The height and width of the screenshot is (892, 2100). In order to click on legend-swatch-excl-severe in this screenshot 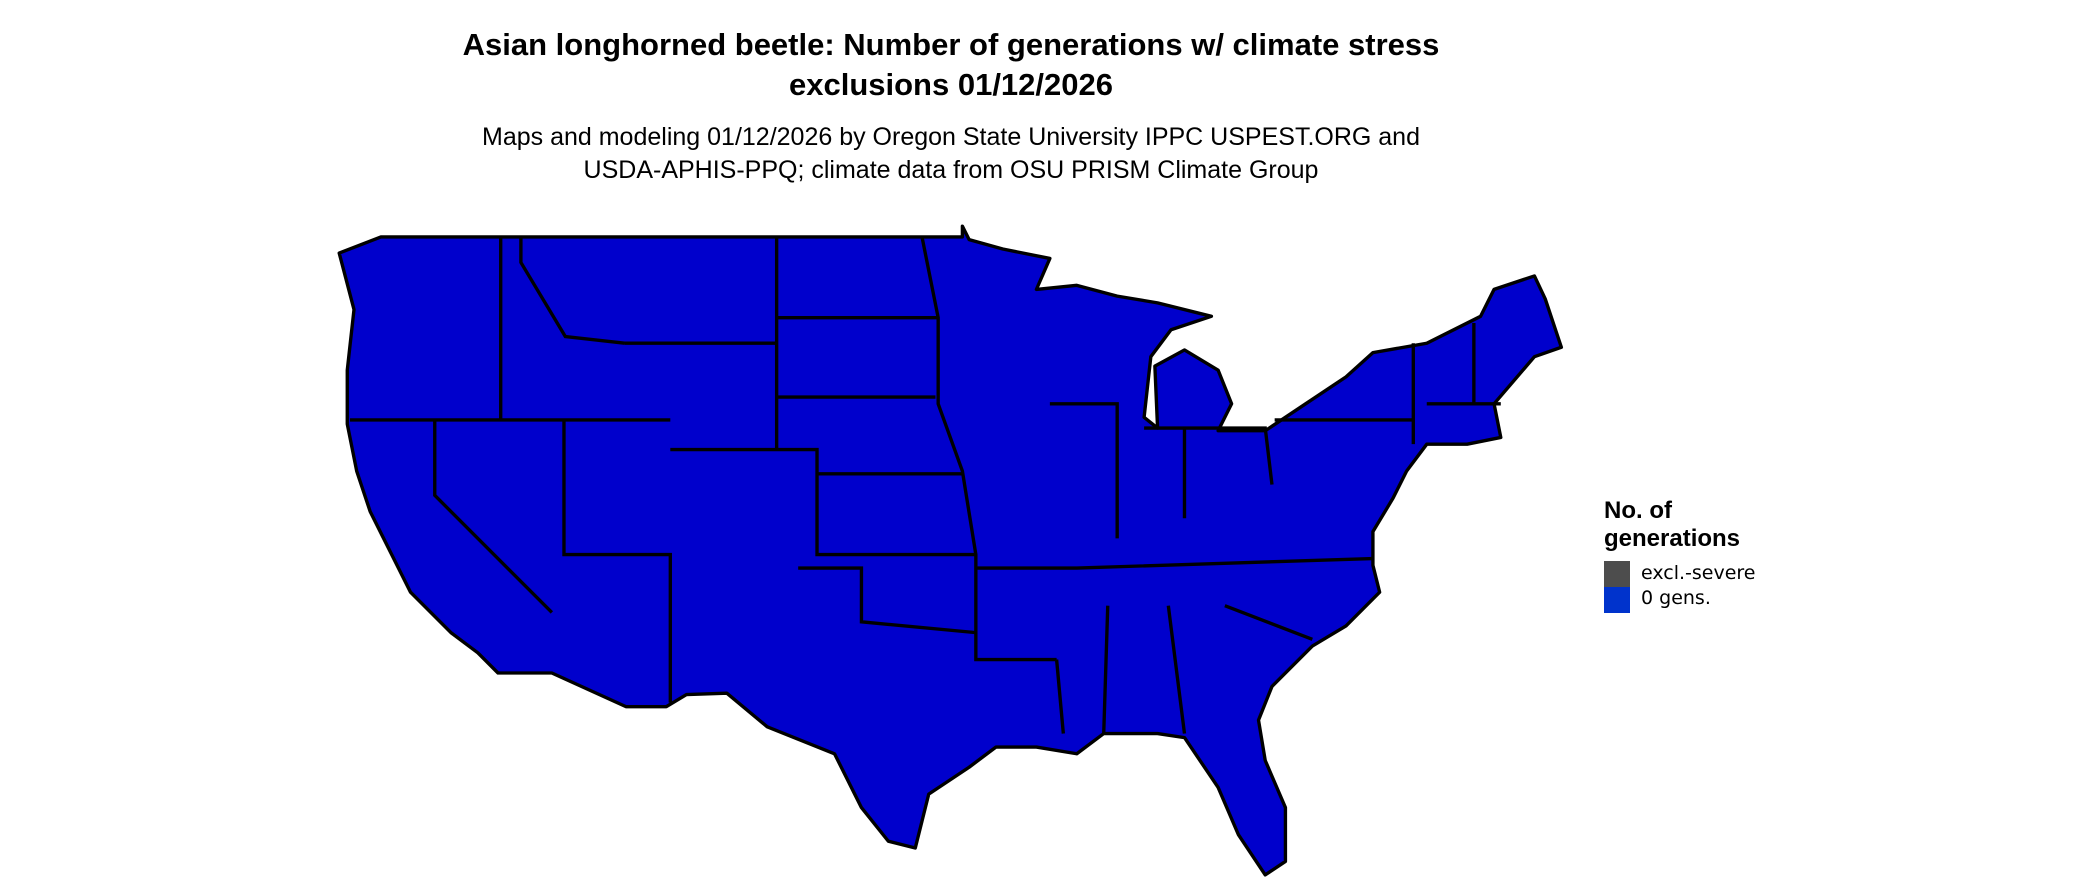, I will do `click(1617, 574)`.